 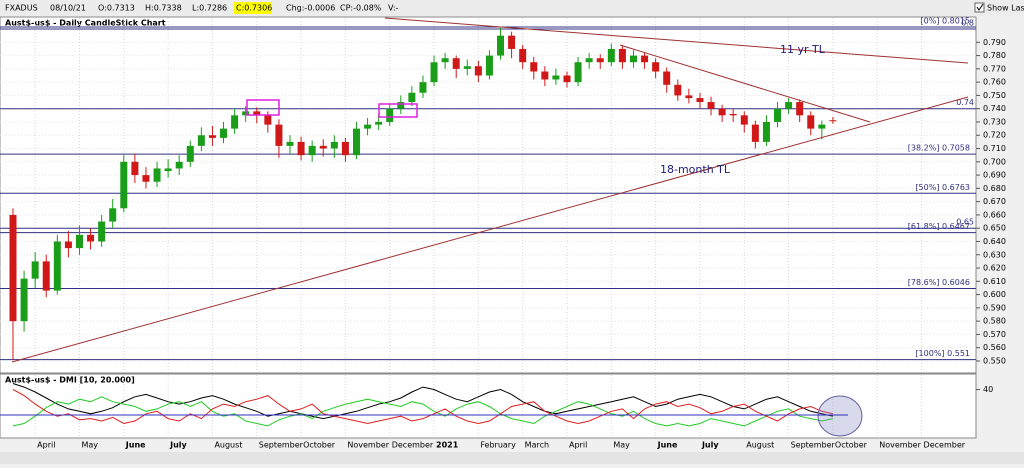 What do you see at coordinates (994, 161) in the screenshot?
I see `y-tick-label: 0.700` at bounding box center [994, 161].